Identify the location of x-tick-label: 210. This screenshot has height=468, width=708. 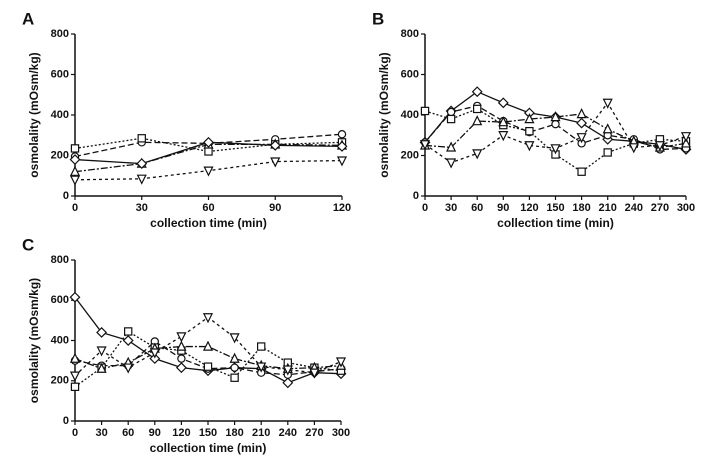
(261, 433).